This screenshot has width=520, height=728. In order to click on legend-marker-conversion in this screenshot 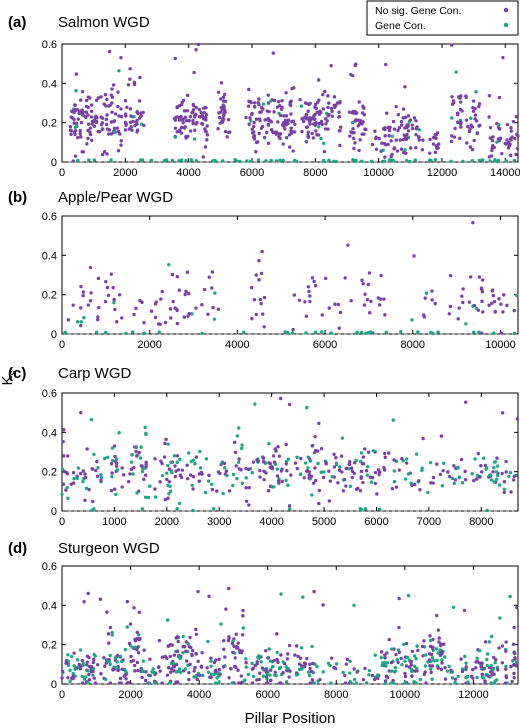, I will do `click(506, 25)`.